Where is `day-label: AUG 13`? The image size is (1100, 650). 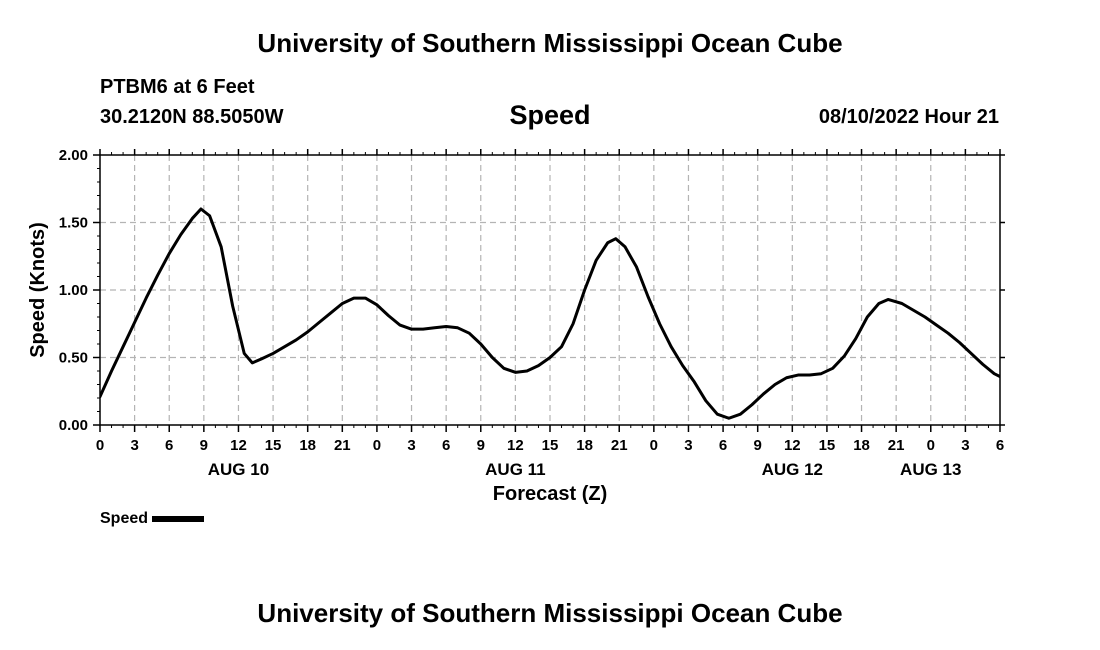 day-label: AUG 13 is located at coordinates (930, 469).